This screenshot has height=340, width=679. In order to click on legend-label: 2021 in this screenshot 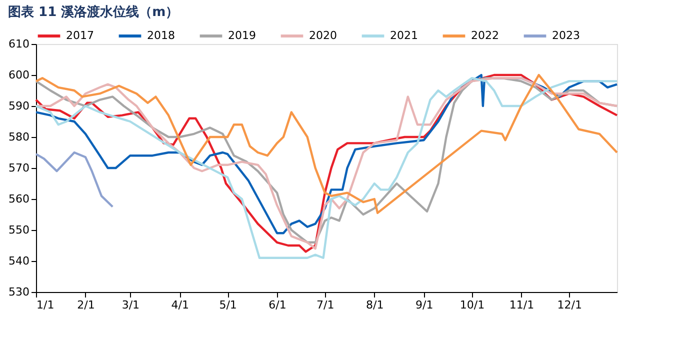, I will do `click(404, 35)`.